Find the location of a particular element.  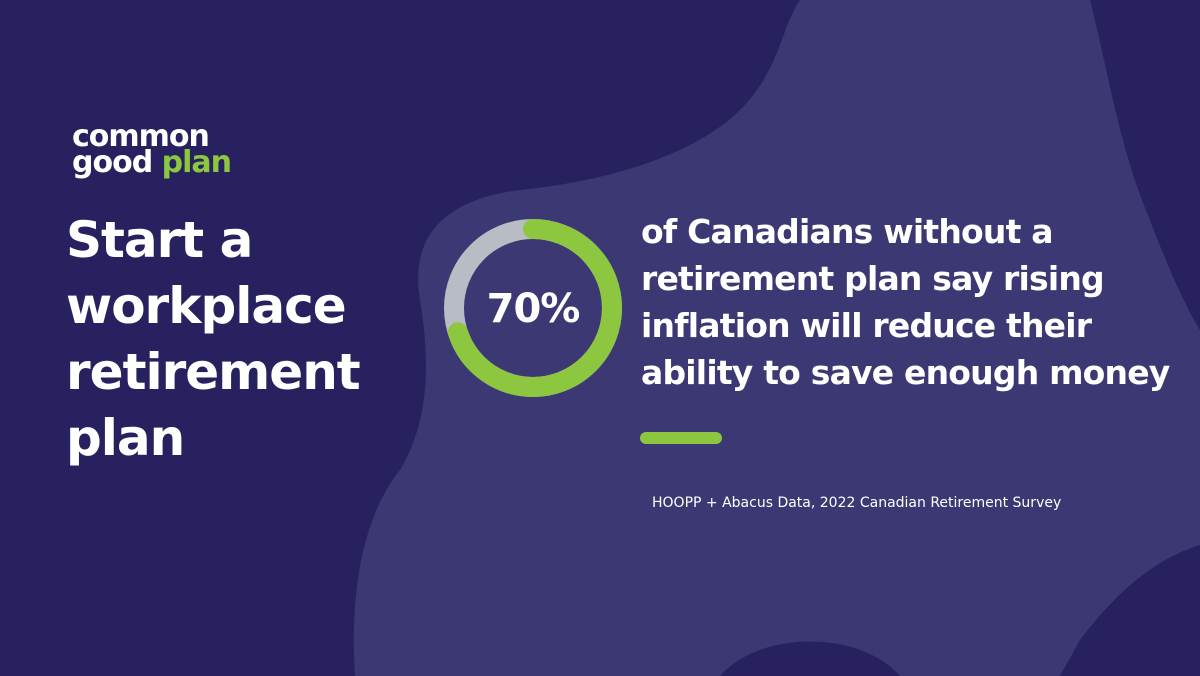

statement-line: retirement plan say rising is located at coordinates (872, 278).